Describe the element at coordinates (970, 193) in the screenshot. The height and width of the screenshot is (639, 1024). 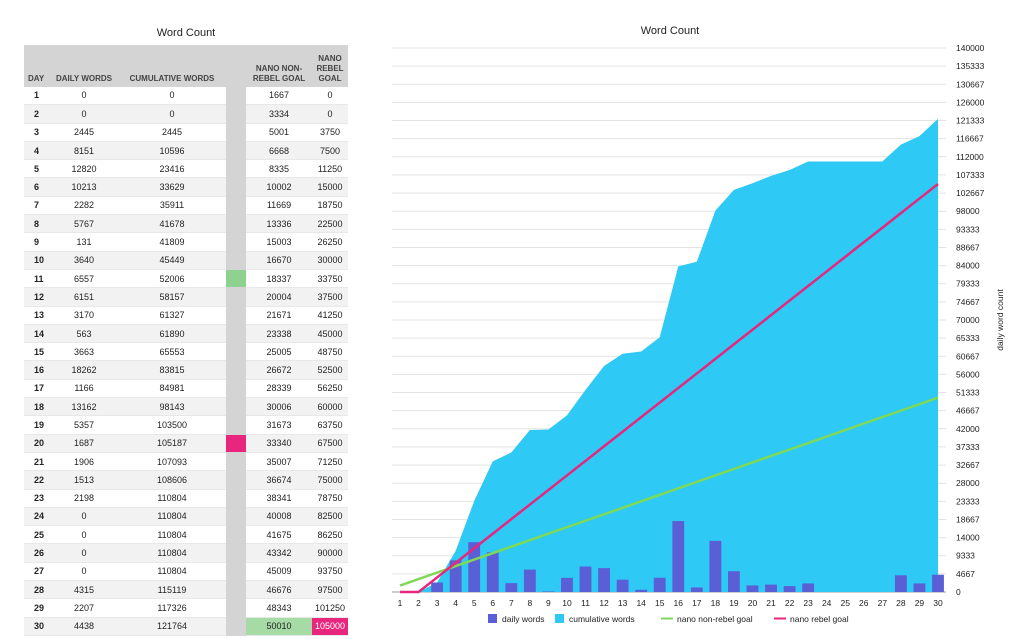
I see `y-tick-label: 102667` at that location.